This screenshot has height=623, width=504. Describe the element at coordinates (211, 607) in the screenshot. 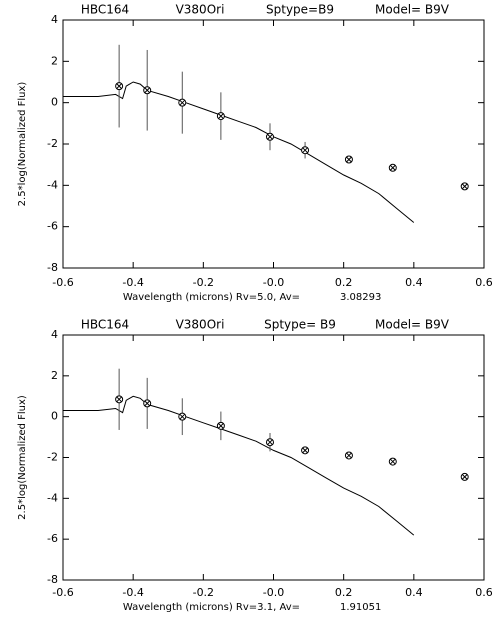

I see `x-axis-label: Wavelength (microns) Rv=3.1, Av=` at that location.